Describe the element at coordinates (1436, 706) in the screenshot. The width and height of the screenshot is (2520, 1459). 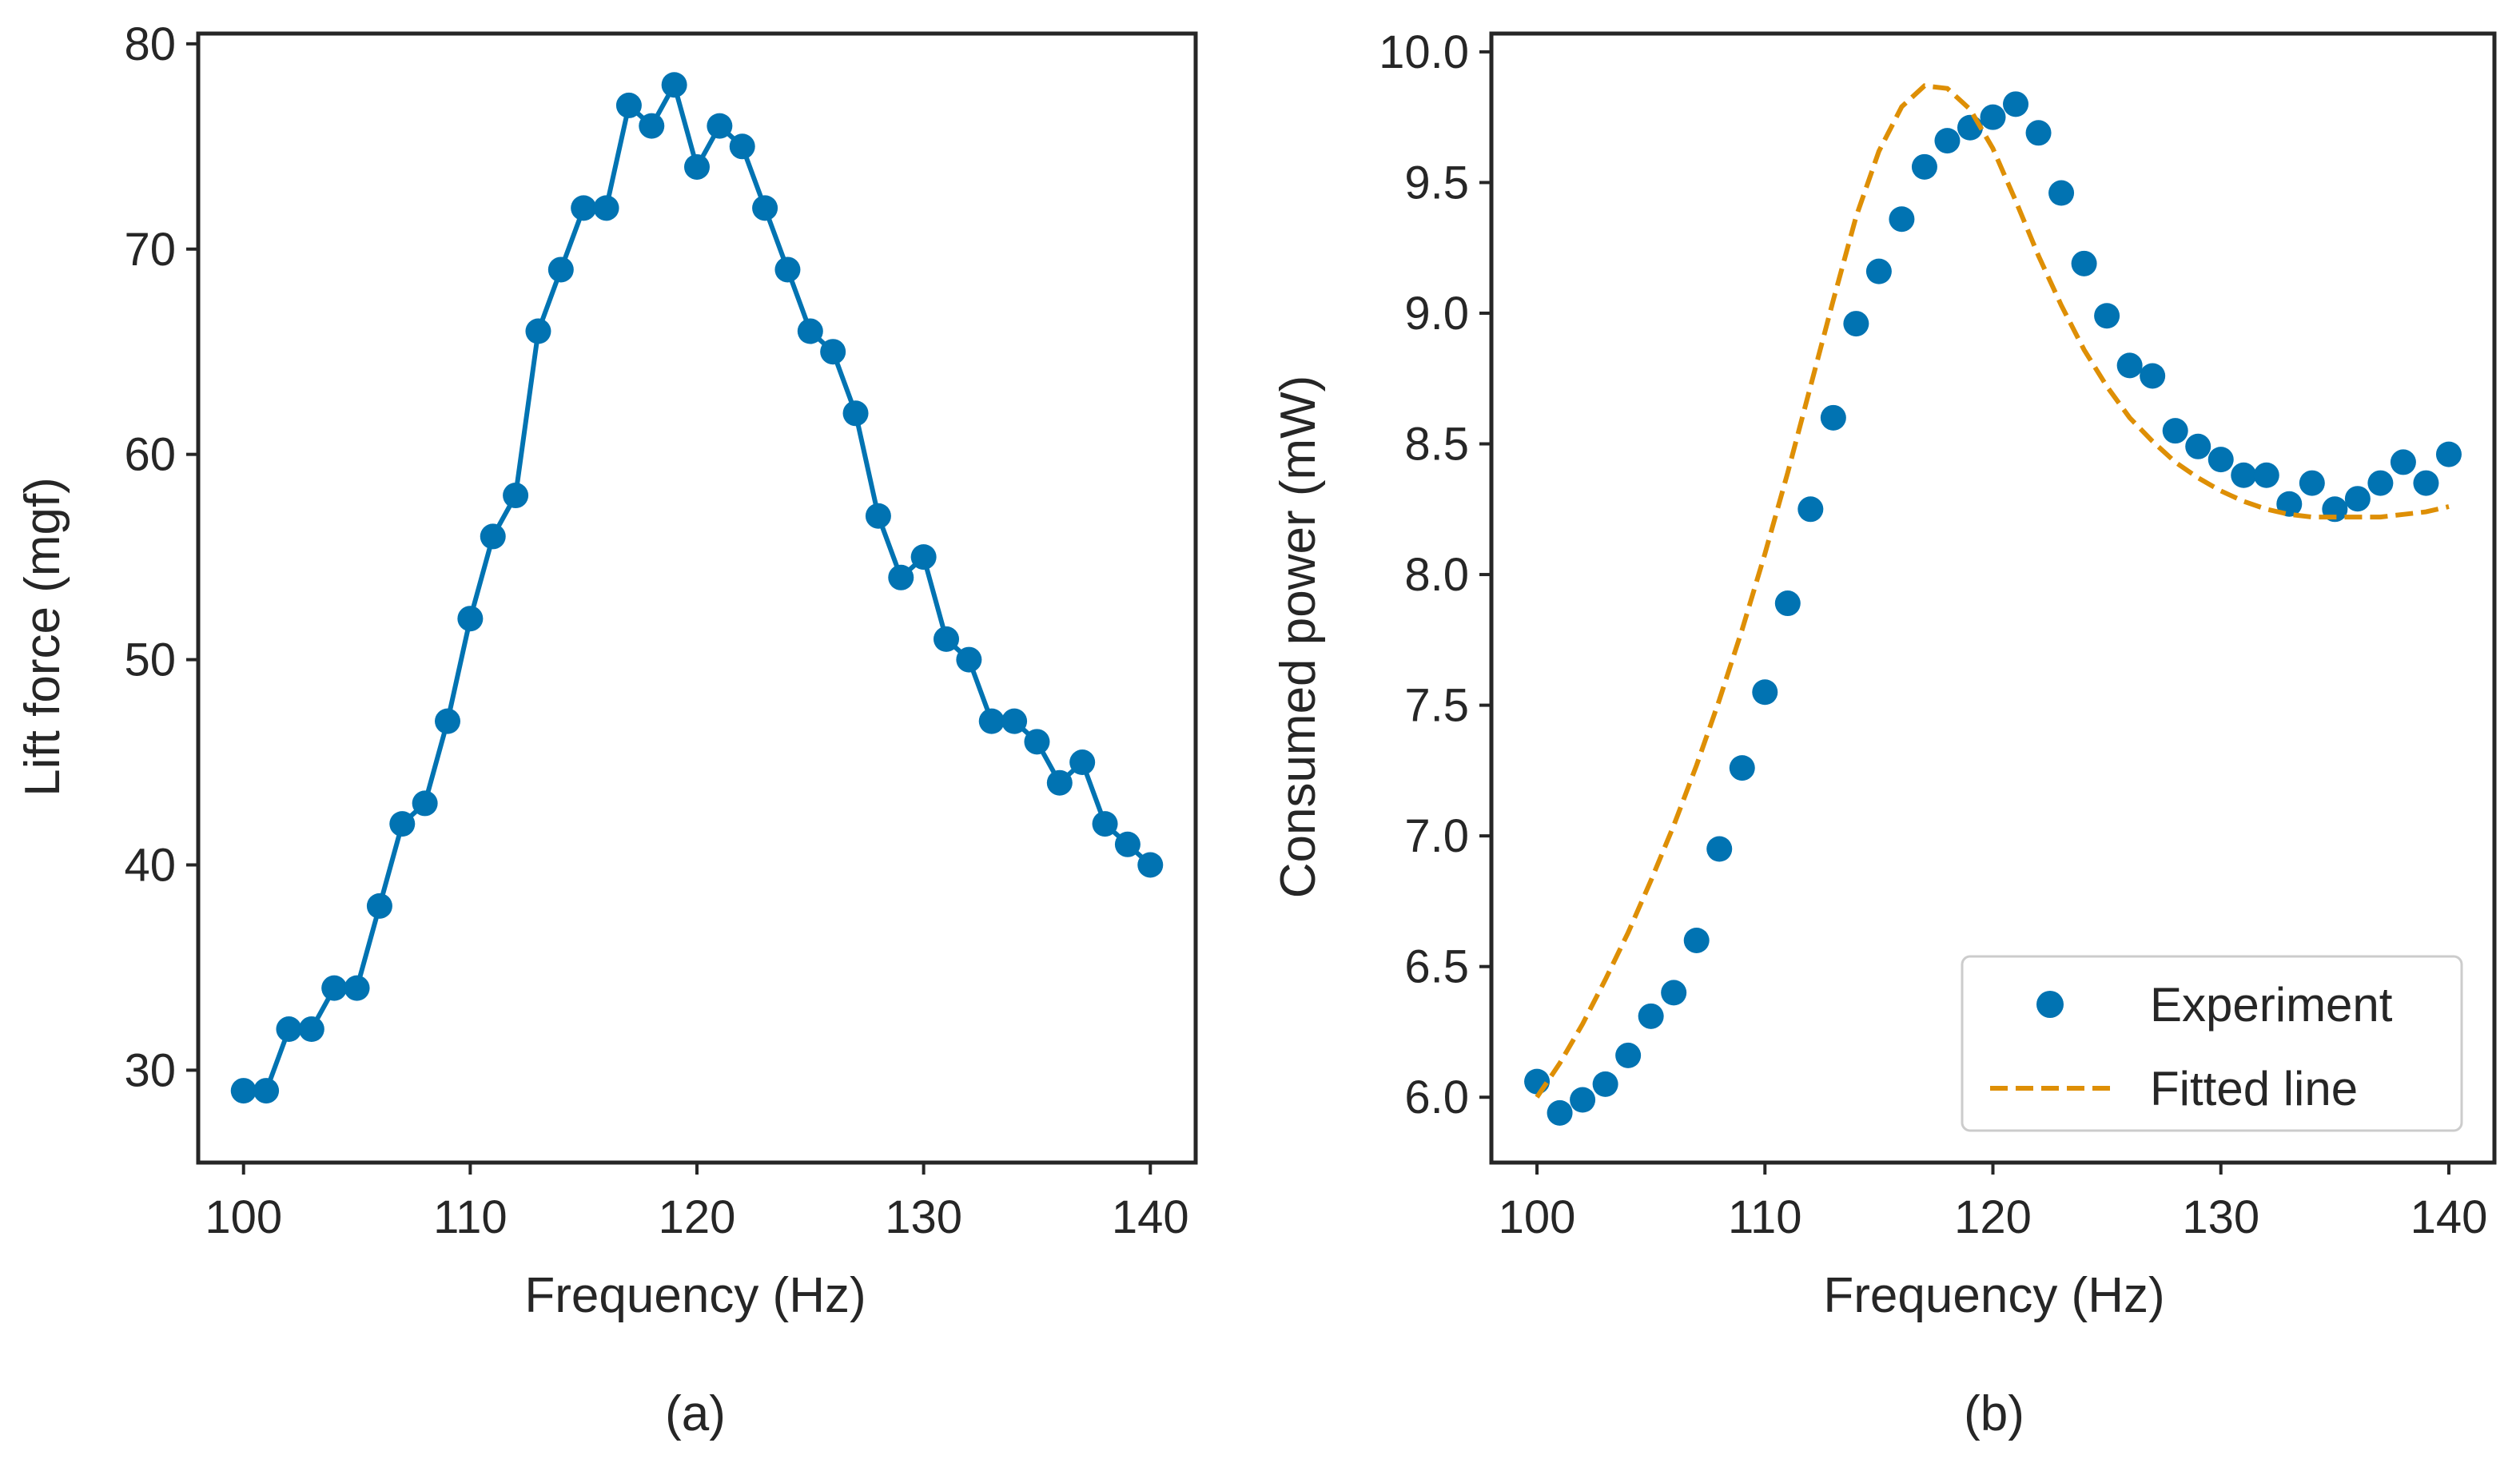
I see `panel-b-y-tick-label: 7.5` at that location.